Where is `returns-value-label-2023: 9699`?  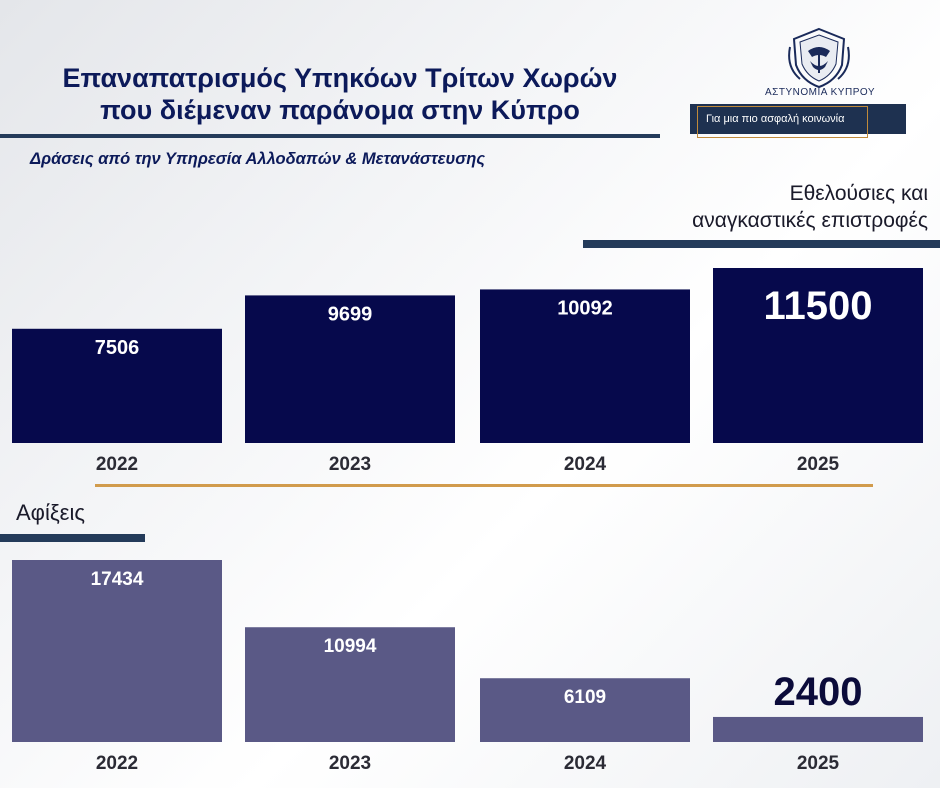
returns-value-label-2023: 9699 is located at coordinates (350, 314).